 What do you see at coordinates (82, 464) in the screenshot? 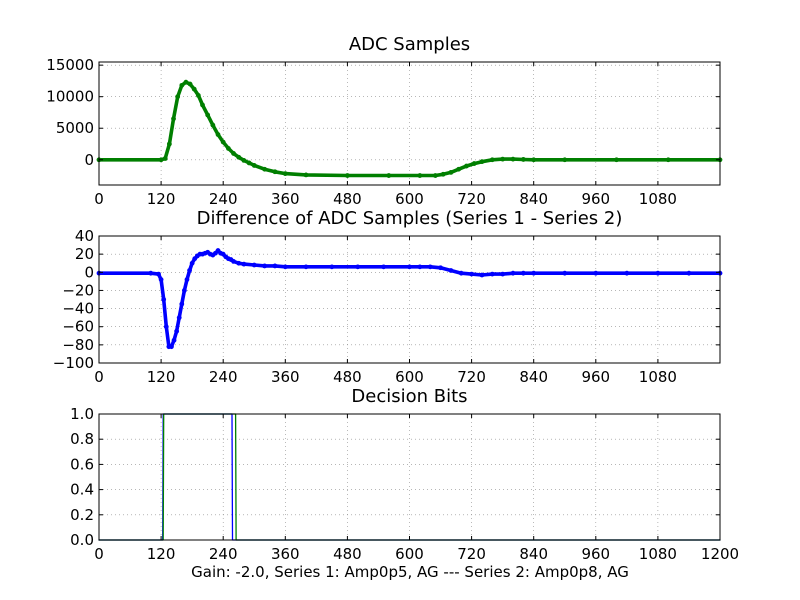
I see `y-tick-label: 0.6` at bounding box center [82, 464].